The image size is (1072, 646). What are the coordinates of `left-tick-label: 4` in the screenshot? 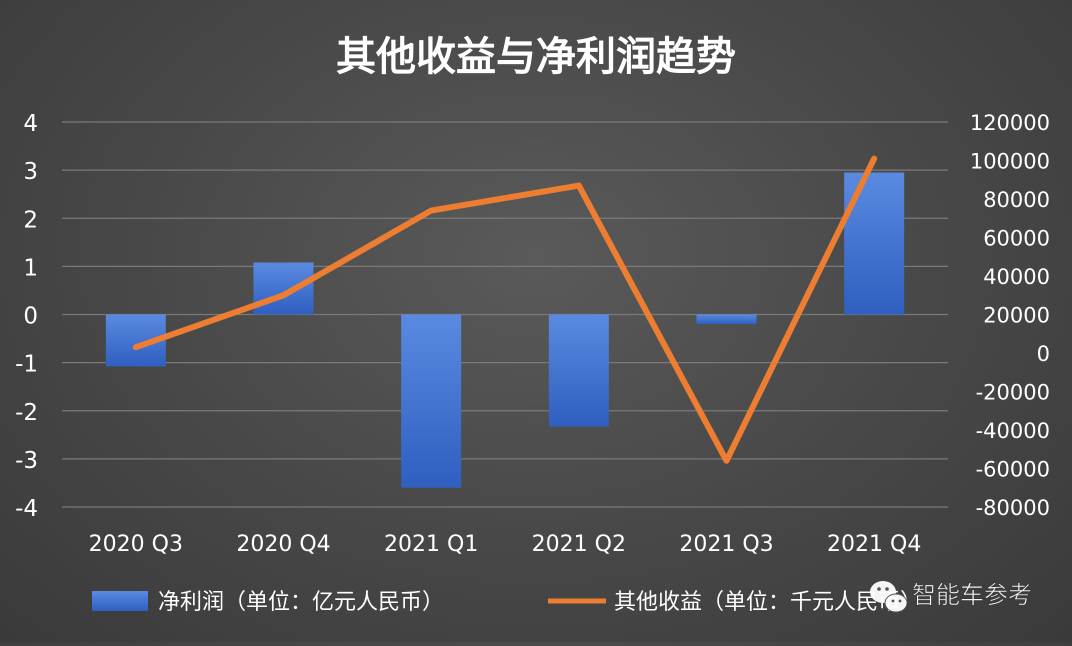 It's located at (30, 124).